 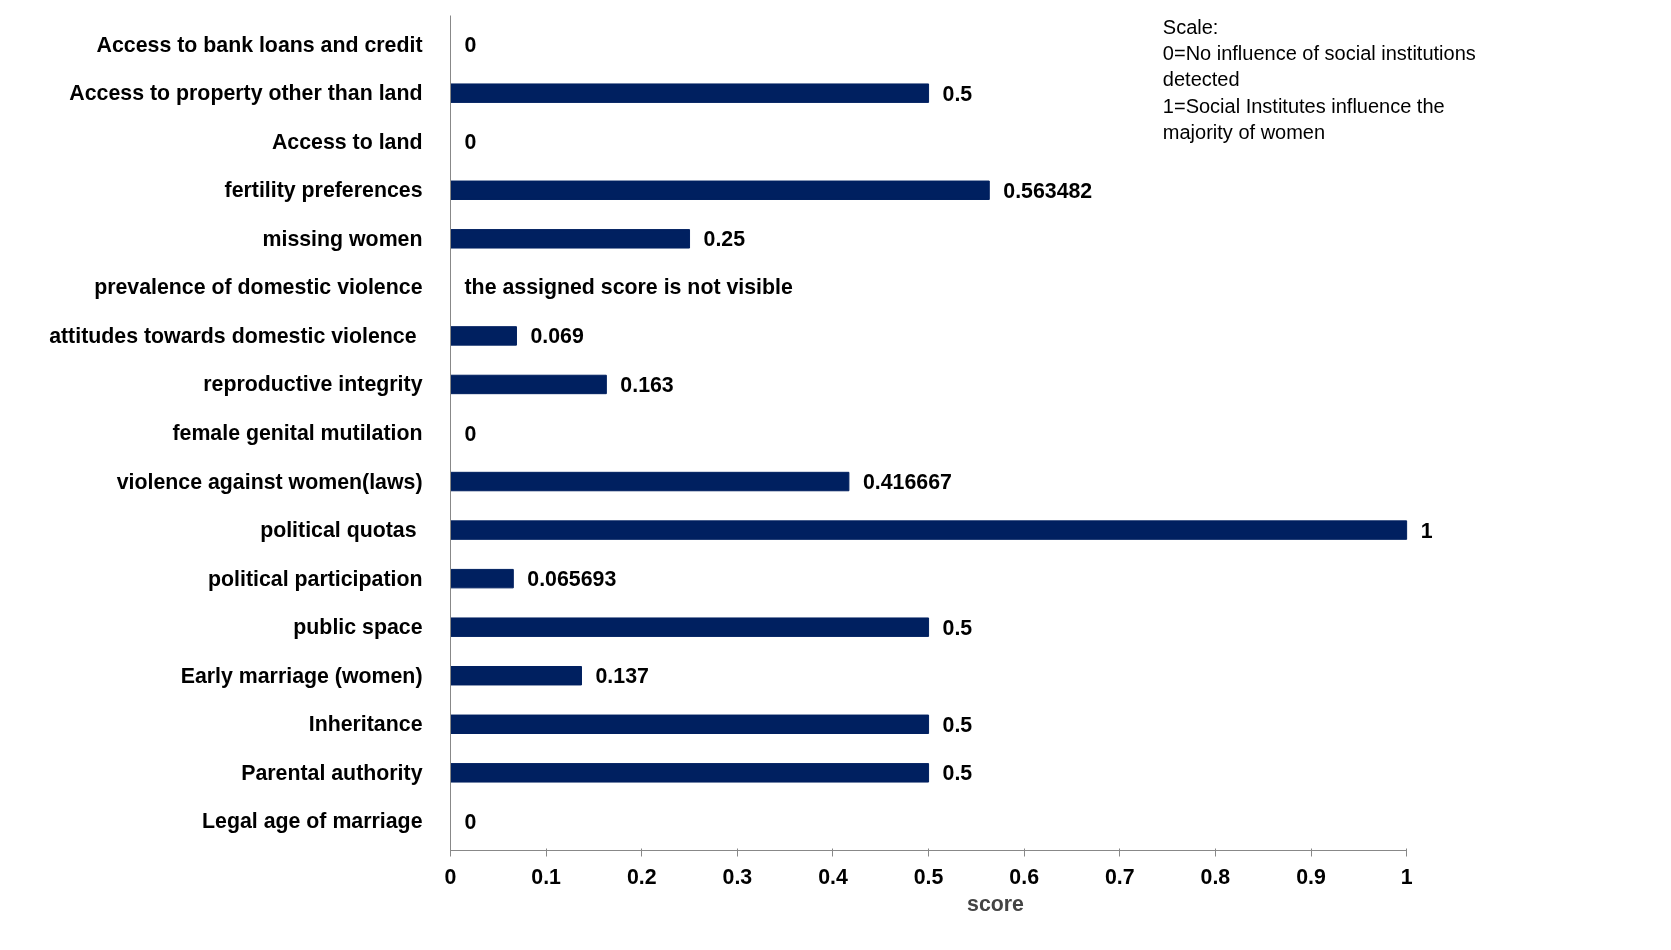 What do you see at coordinates (647, 384) in the screenshot?
I see `data-label: 0.163` at bounding box center [647, 384].